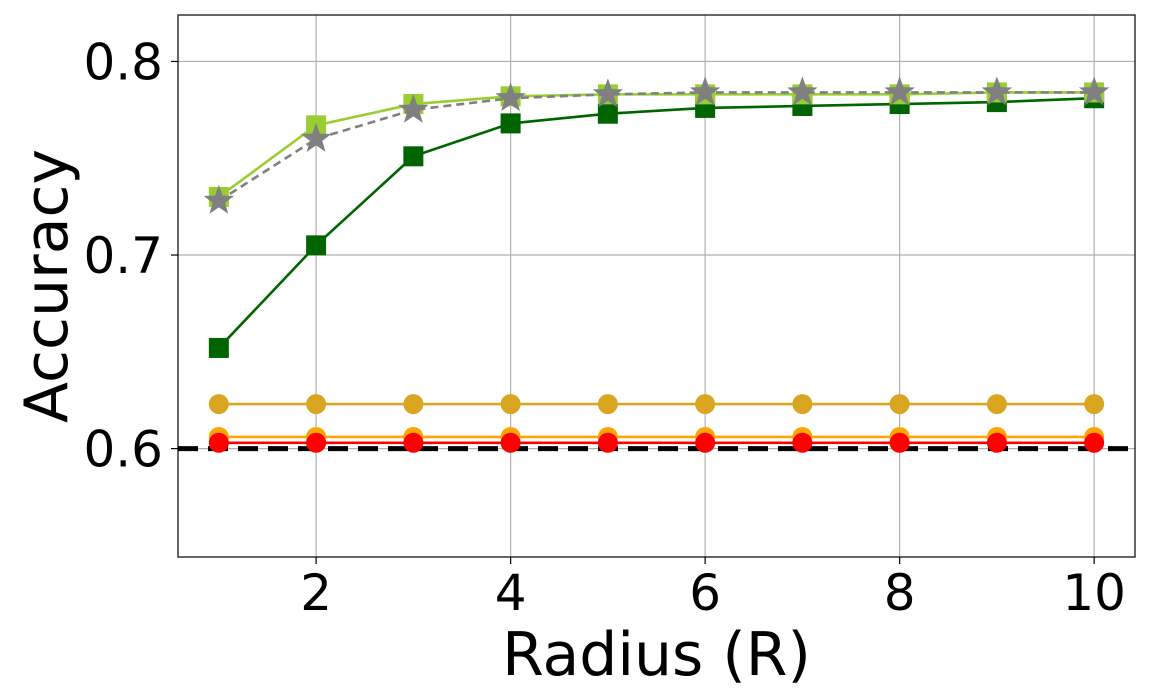  What do you see at coordinates (123, 62) in the screenshot?
I see `y-tick-label: 0.8` at bounding box center [123, 62].